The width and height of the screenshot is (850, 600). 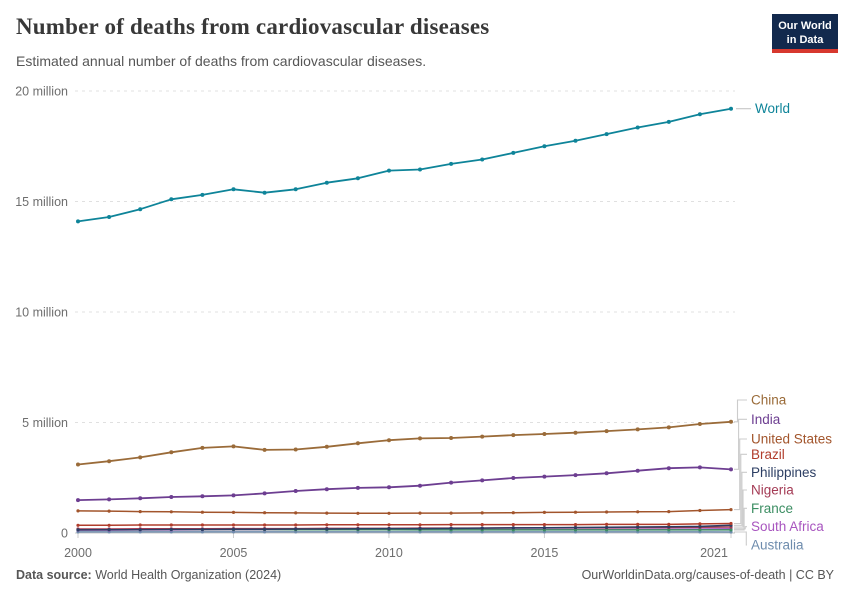 I want to click on data-point-brazil-2007, so click(x=296, y=525).